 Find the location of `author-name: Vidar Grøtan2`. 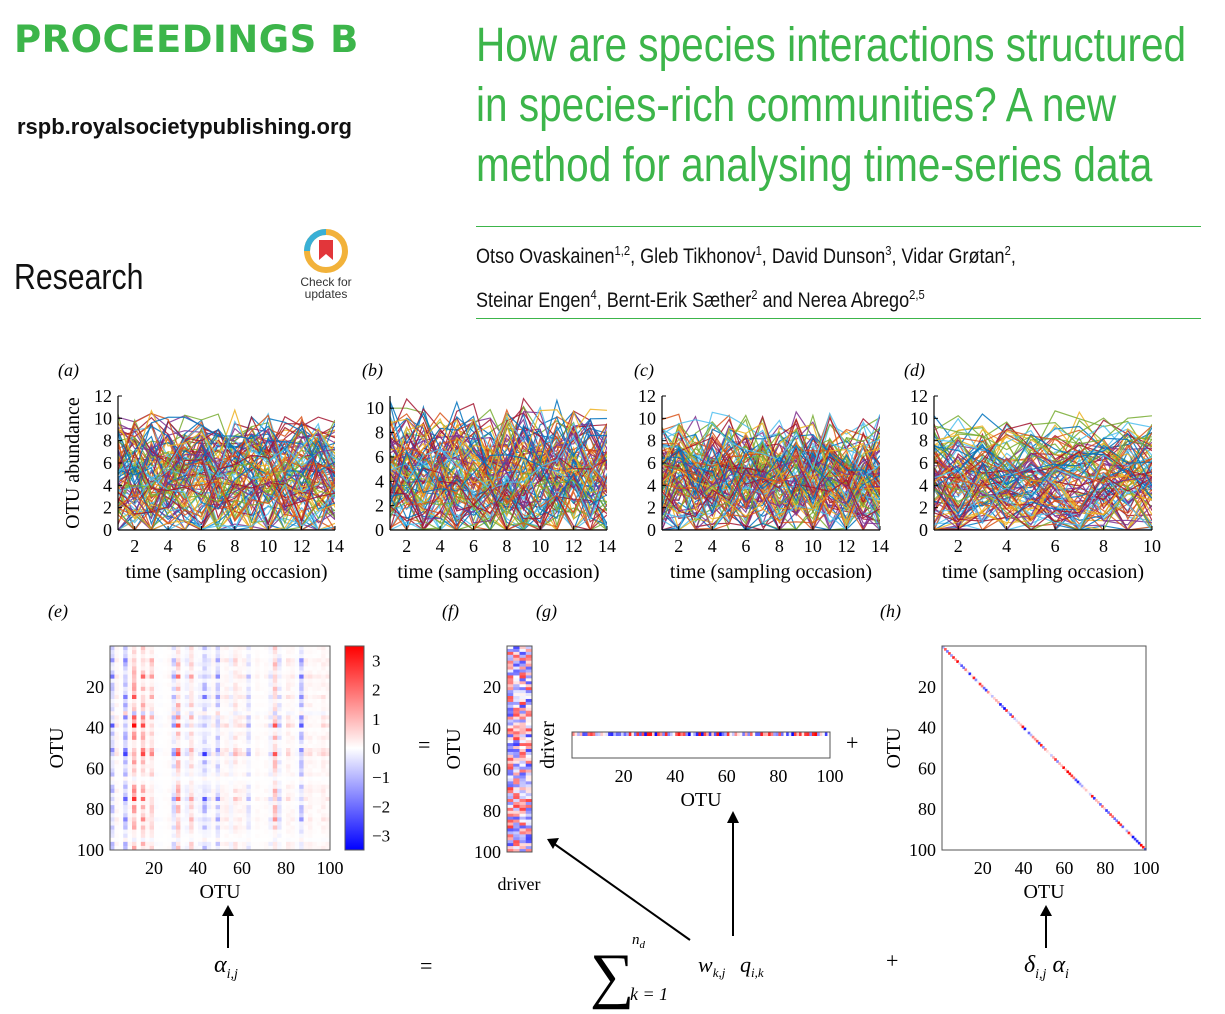

author-name: Vidar Grøtan2 is located at coordinates (956, 255).